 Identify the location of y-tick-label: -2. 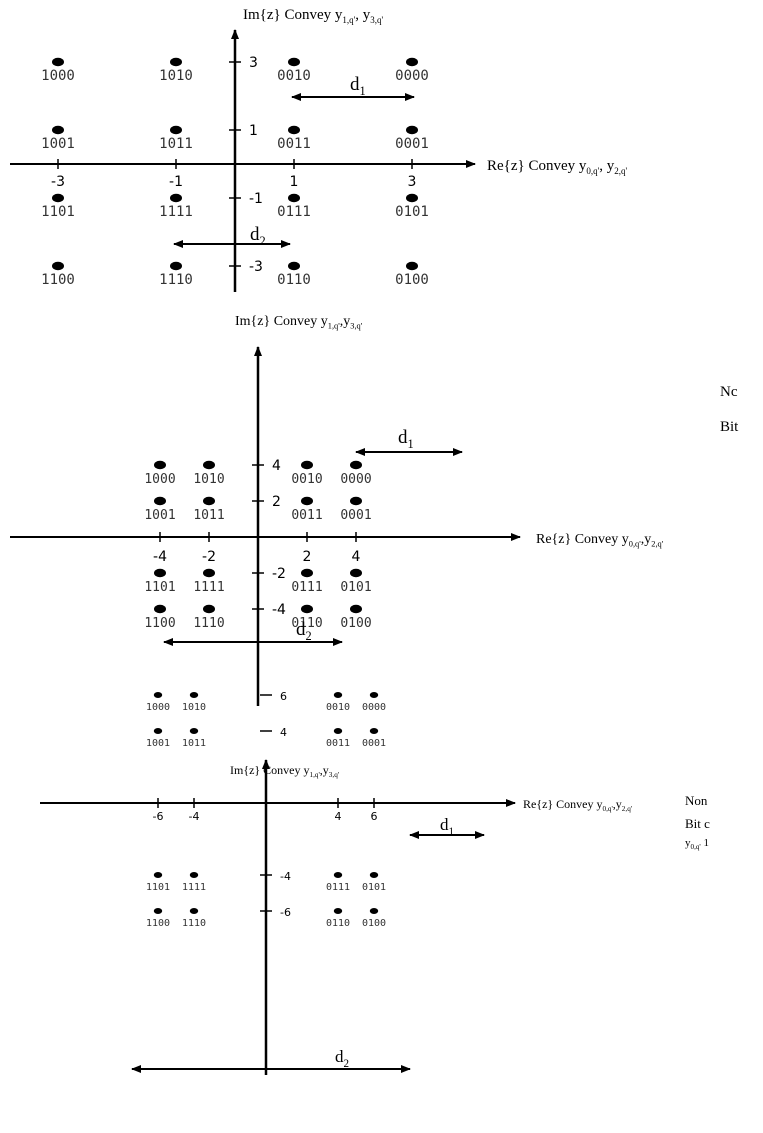
(279, 574).